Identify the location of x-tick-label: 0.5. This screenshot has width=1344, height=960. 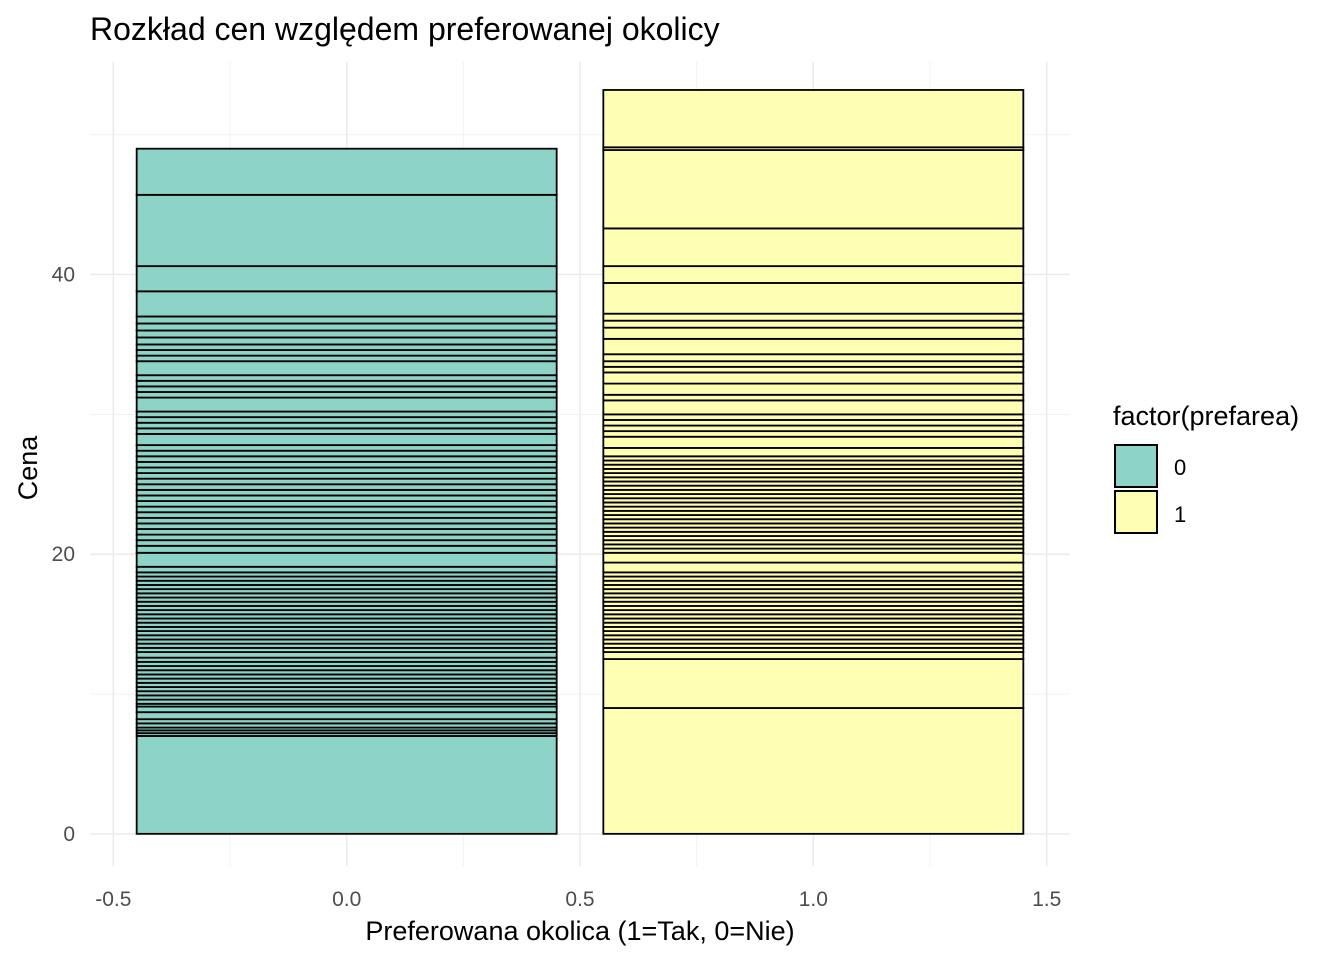
(579, 899).